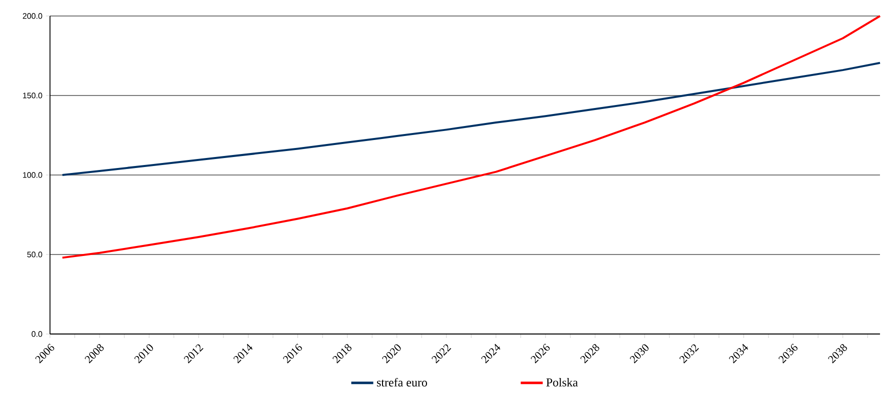 This screenshot has height=402, width=881. Describe the element at coordinates (32, 175) in the screenshot. I see `y-tick-label: 100.0` at that location.